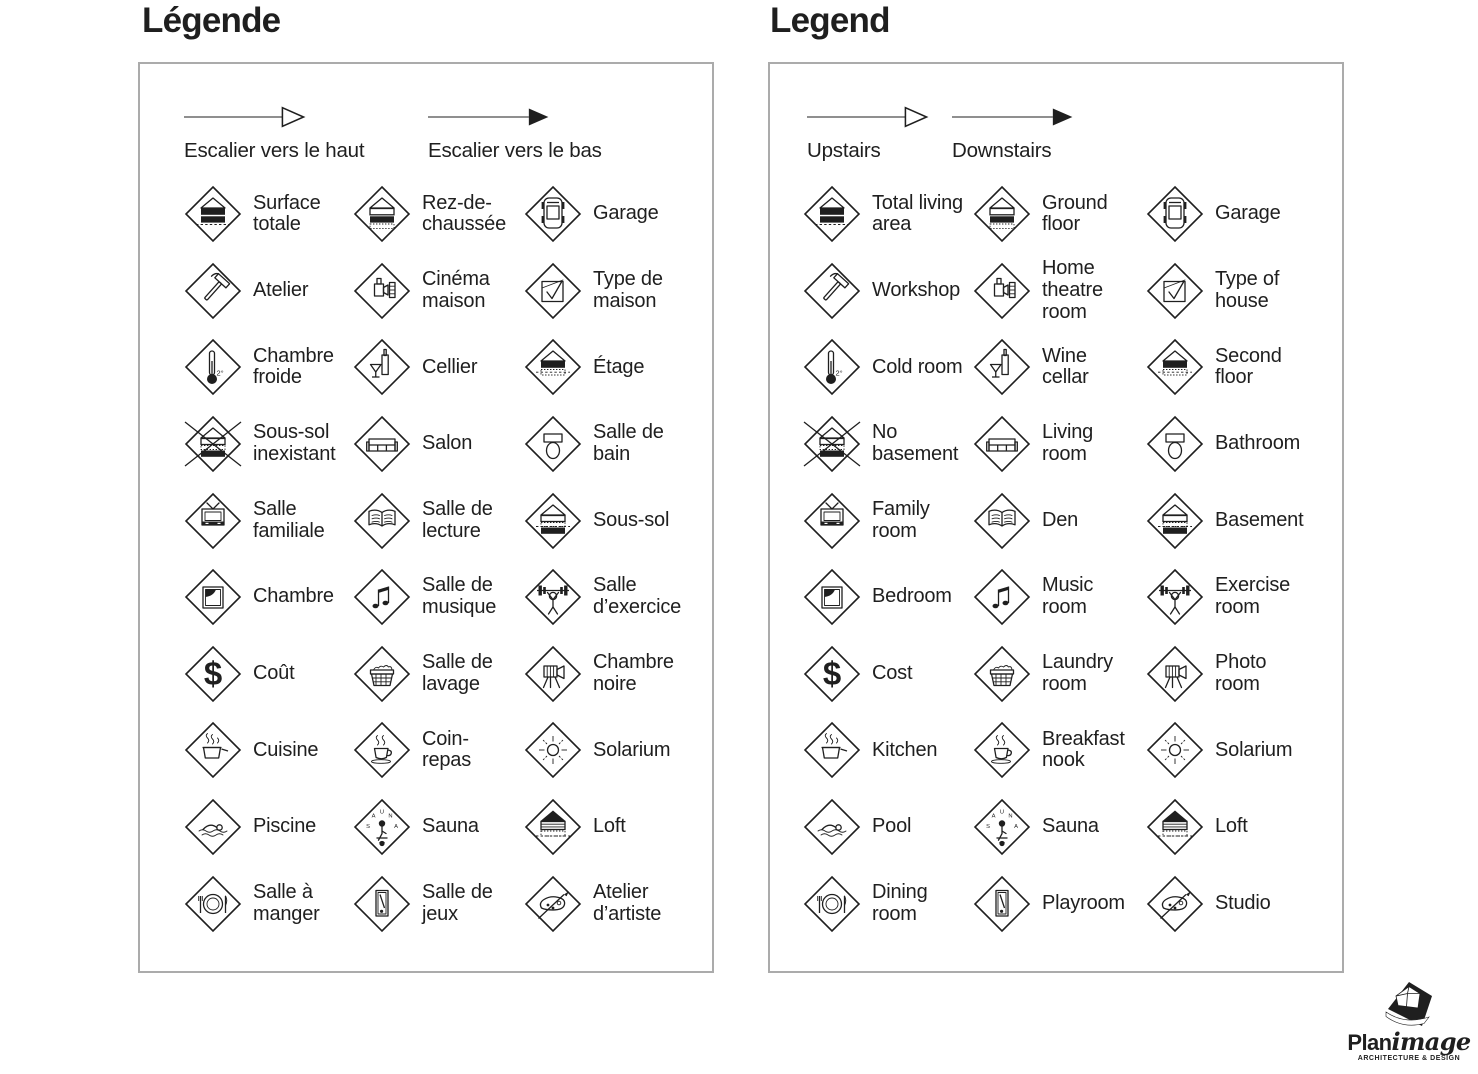  What do you see at coordinates (1002, 597) in the screenshot?
I see `music-notes-icon` at bounding box center [1002, 597].